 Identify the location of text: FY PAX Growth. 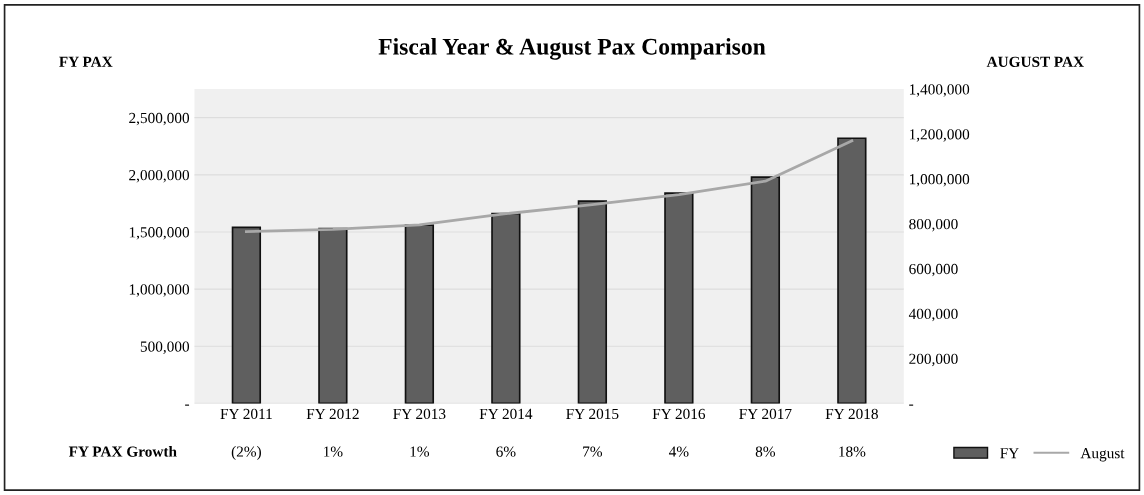
(122, 451).